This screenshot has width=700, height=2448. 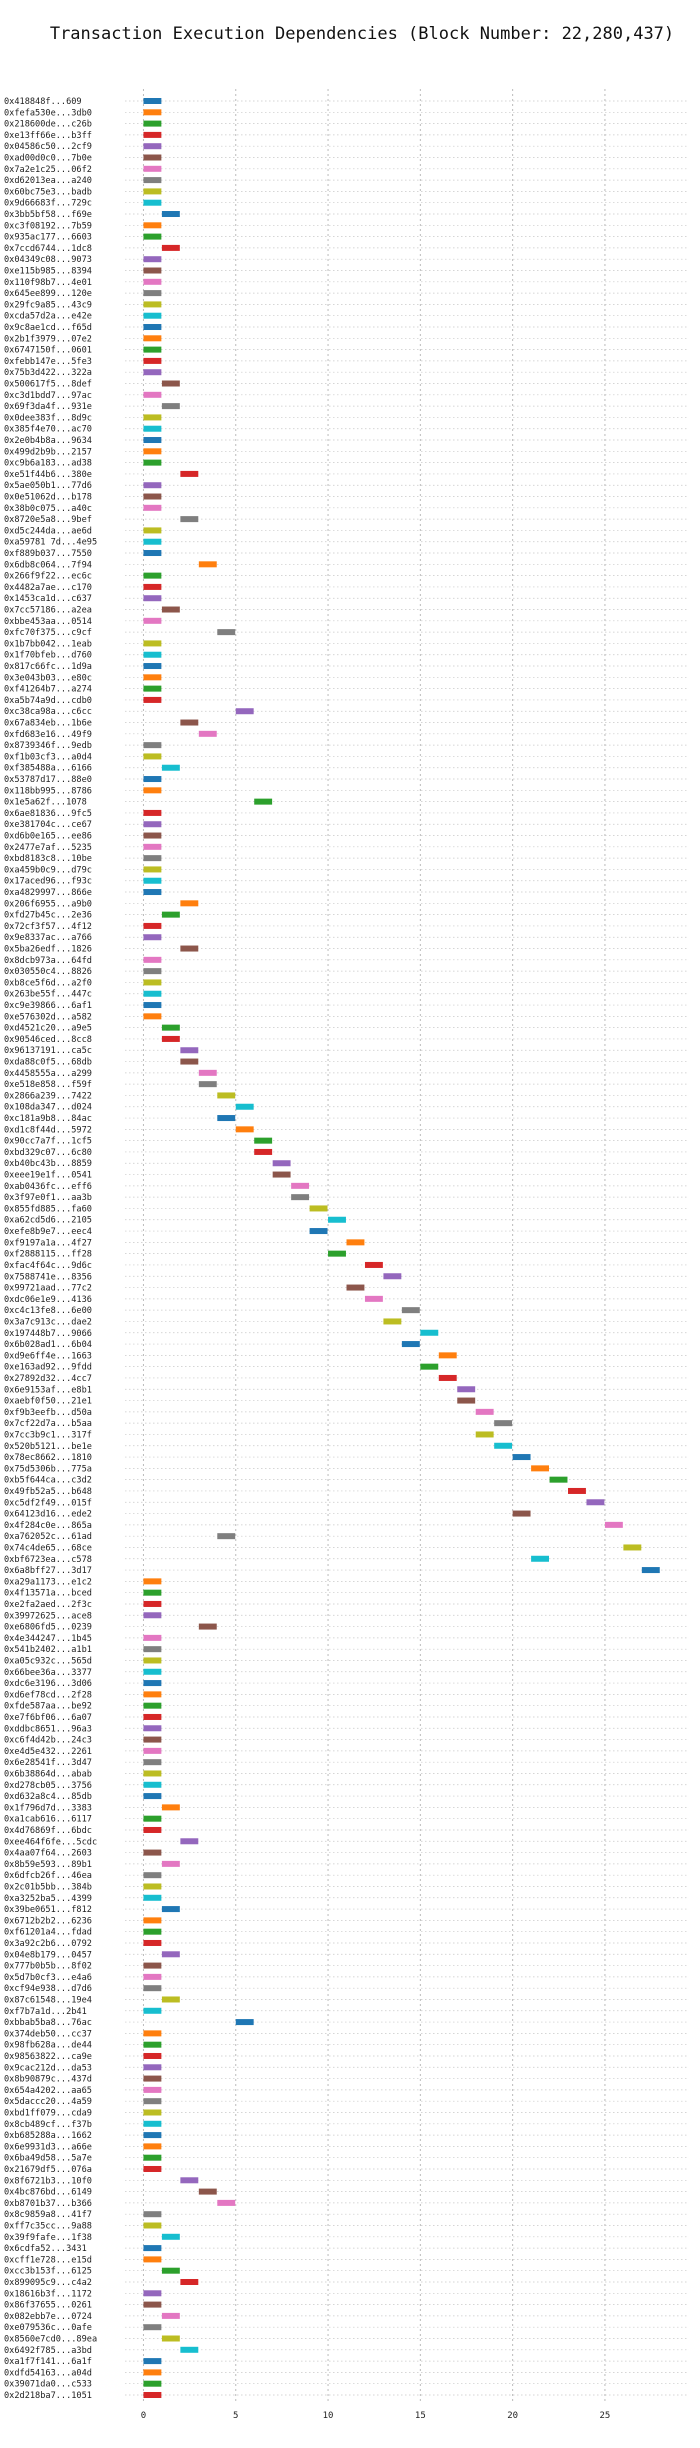 I want to click on y-tick-label: 0x86f37655...0261, so click(x=48, y=2306).